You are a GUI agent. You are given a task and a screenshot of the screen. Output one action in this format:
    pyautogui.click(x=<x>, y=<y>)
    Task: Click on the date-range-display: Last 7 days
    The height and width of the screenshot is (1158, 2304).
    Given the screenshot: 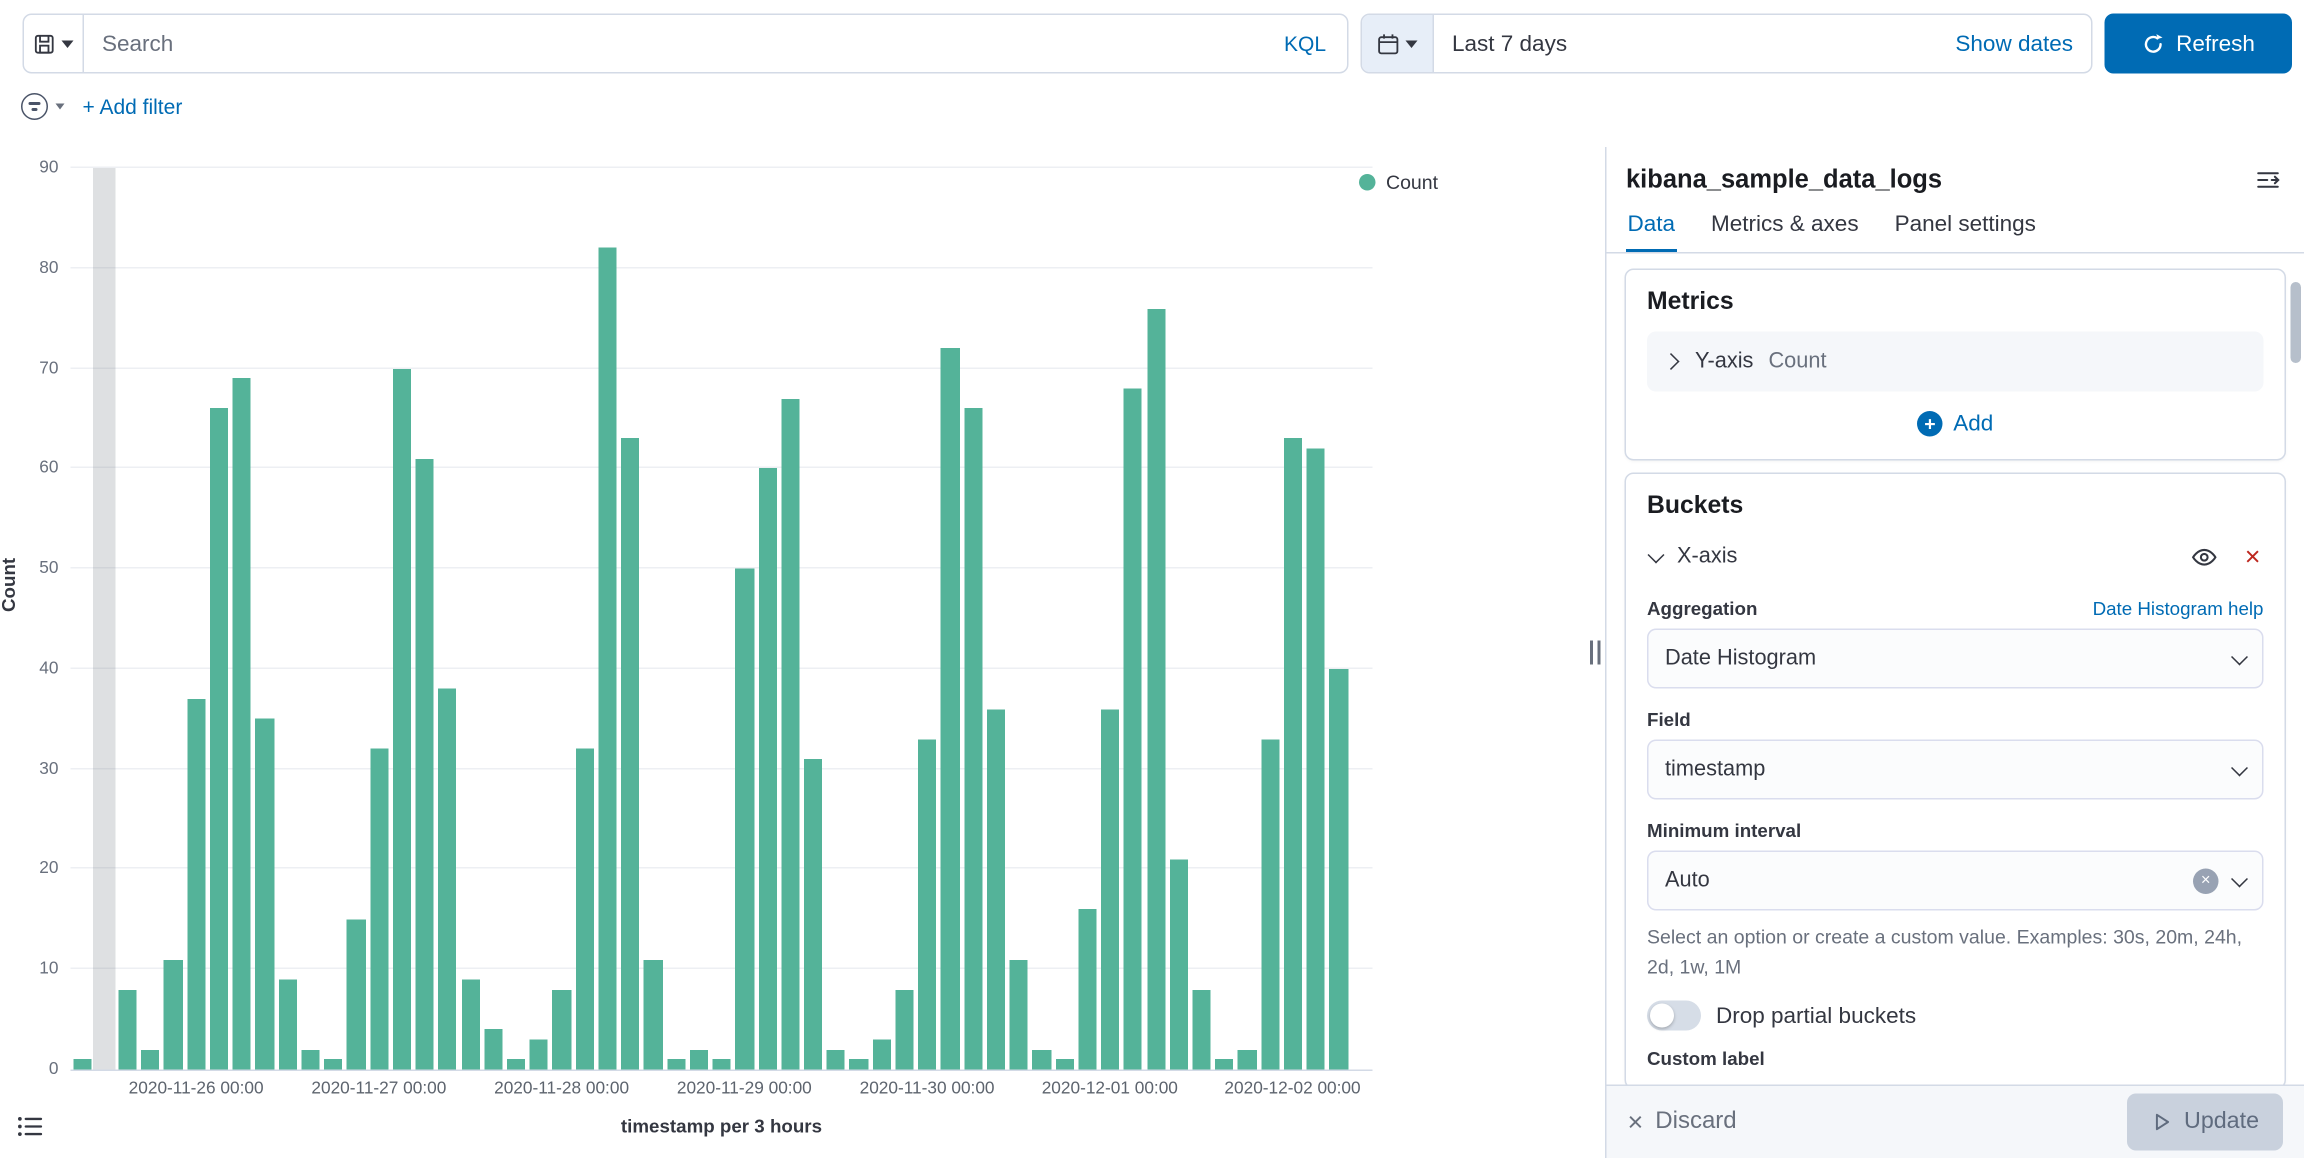 What is the action you would take?
    pyautogui.click(x=1510, y=43)
    